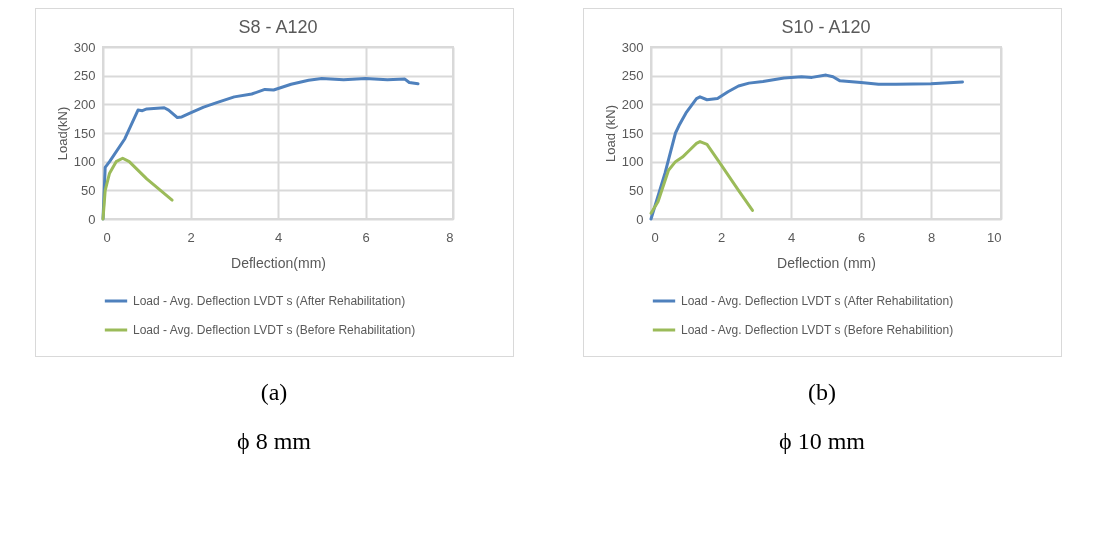 This screenshot has width=1096, height=538. Describe the element at coordinates (822, 392) in the screenshot. I see `text: (b)` at that location.